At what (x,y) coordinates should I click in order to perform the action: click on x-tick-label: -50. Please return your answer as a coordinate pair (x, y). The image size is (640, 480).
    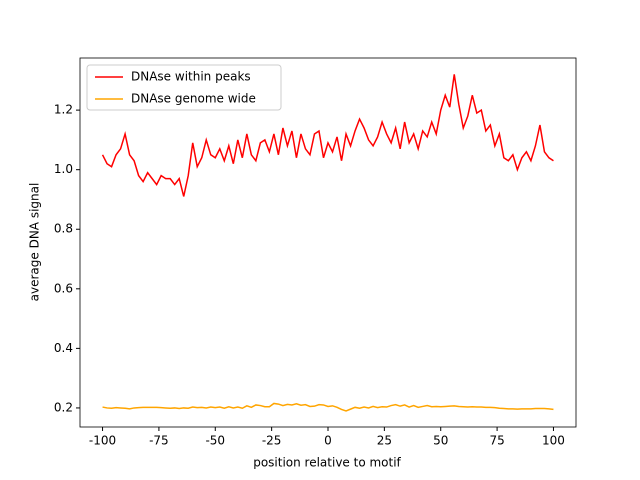
    Looking at the image, I should click on (215, 441).